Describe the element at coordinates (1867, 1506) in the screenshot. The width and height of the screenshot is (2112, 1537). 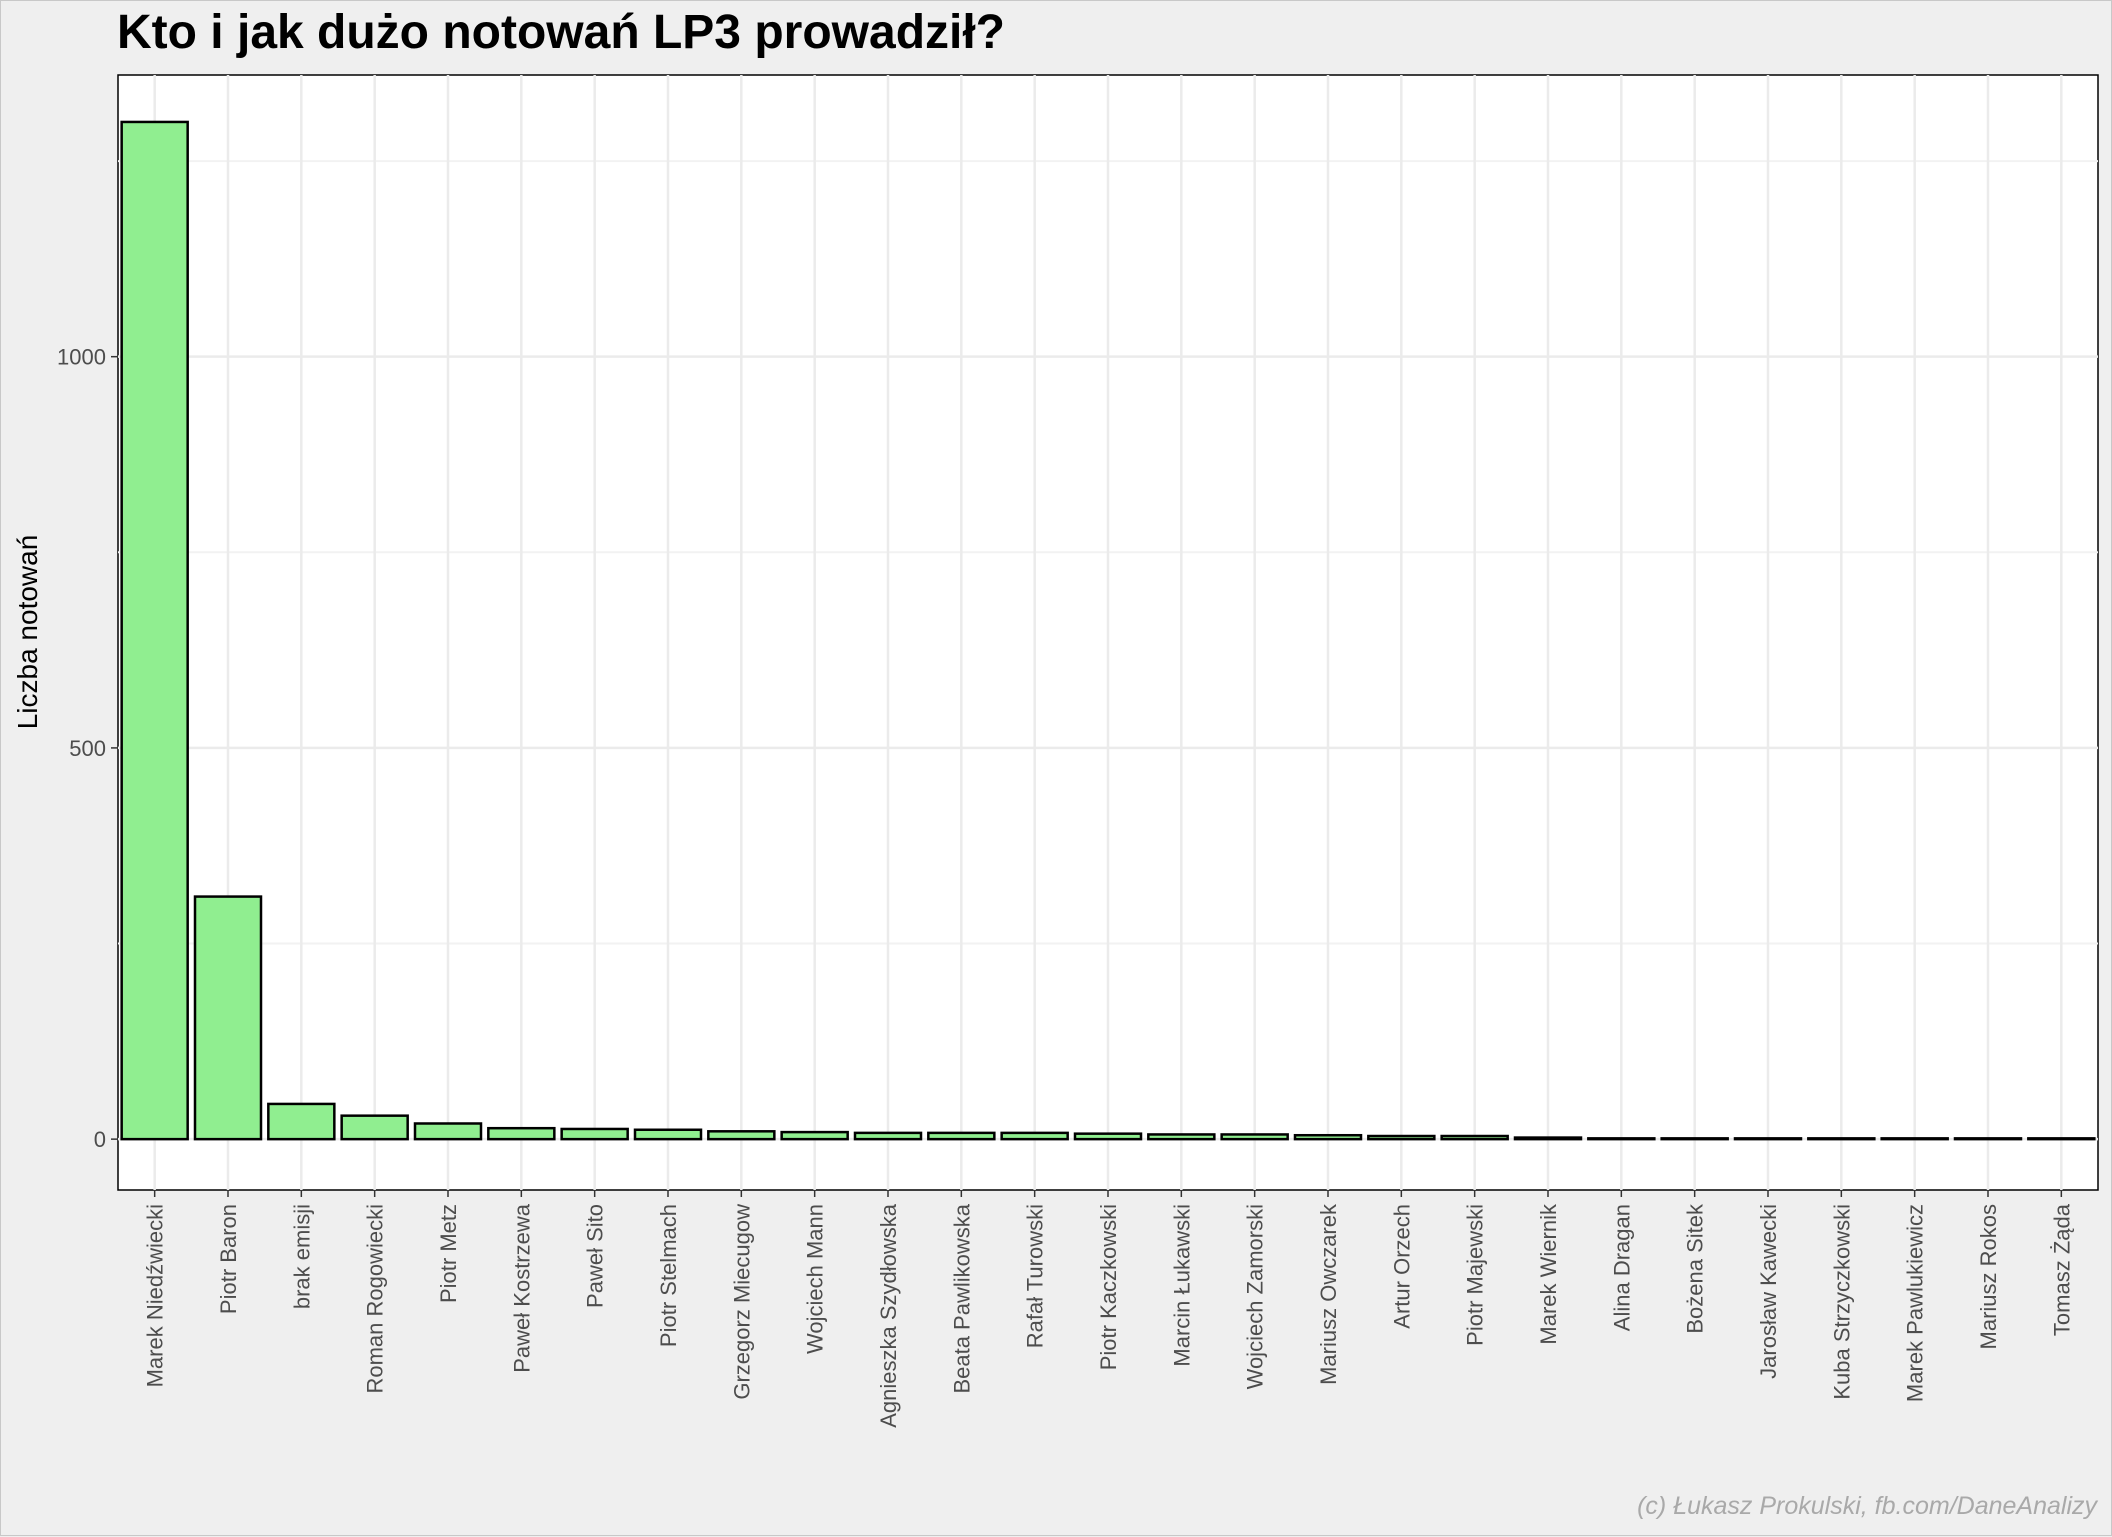
I see `copyright-caption: (c) Łukasz Prokulski, fb.com/DaneAnalizy` at that location.